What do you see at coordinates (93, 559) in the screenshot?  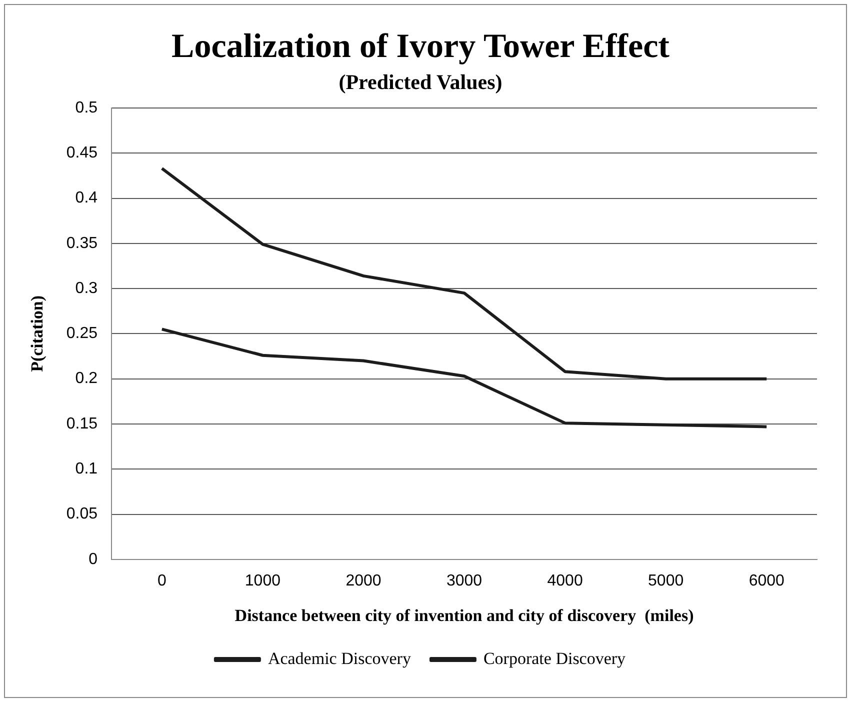 I see `y-tick-label: 0` at bounding box center [93, 559].